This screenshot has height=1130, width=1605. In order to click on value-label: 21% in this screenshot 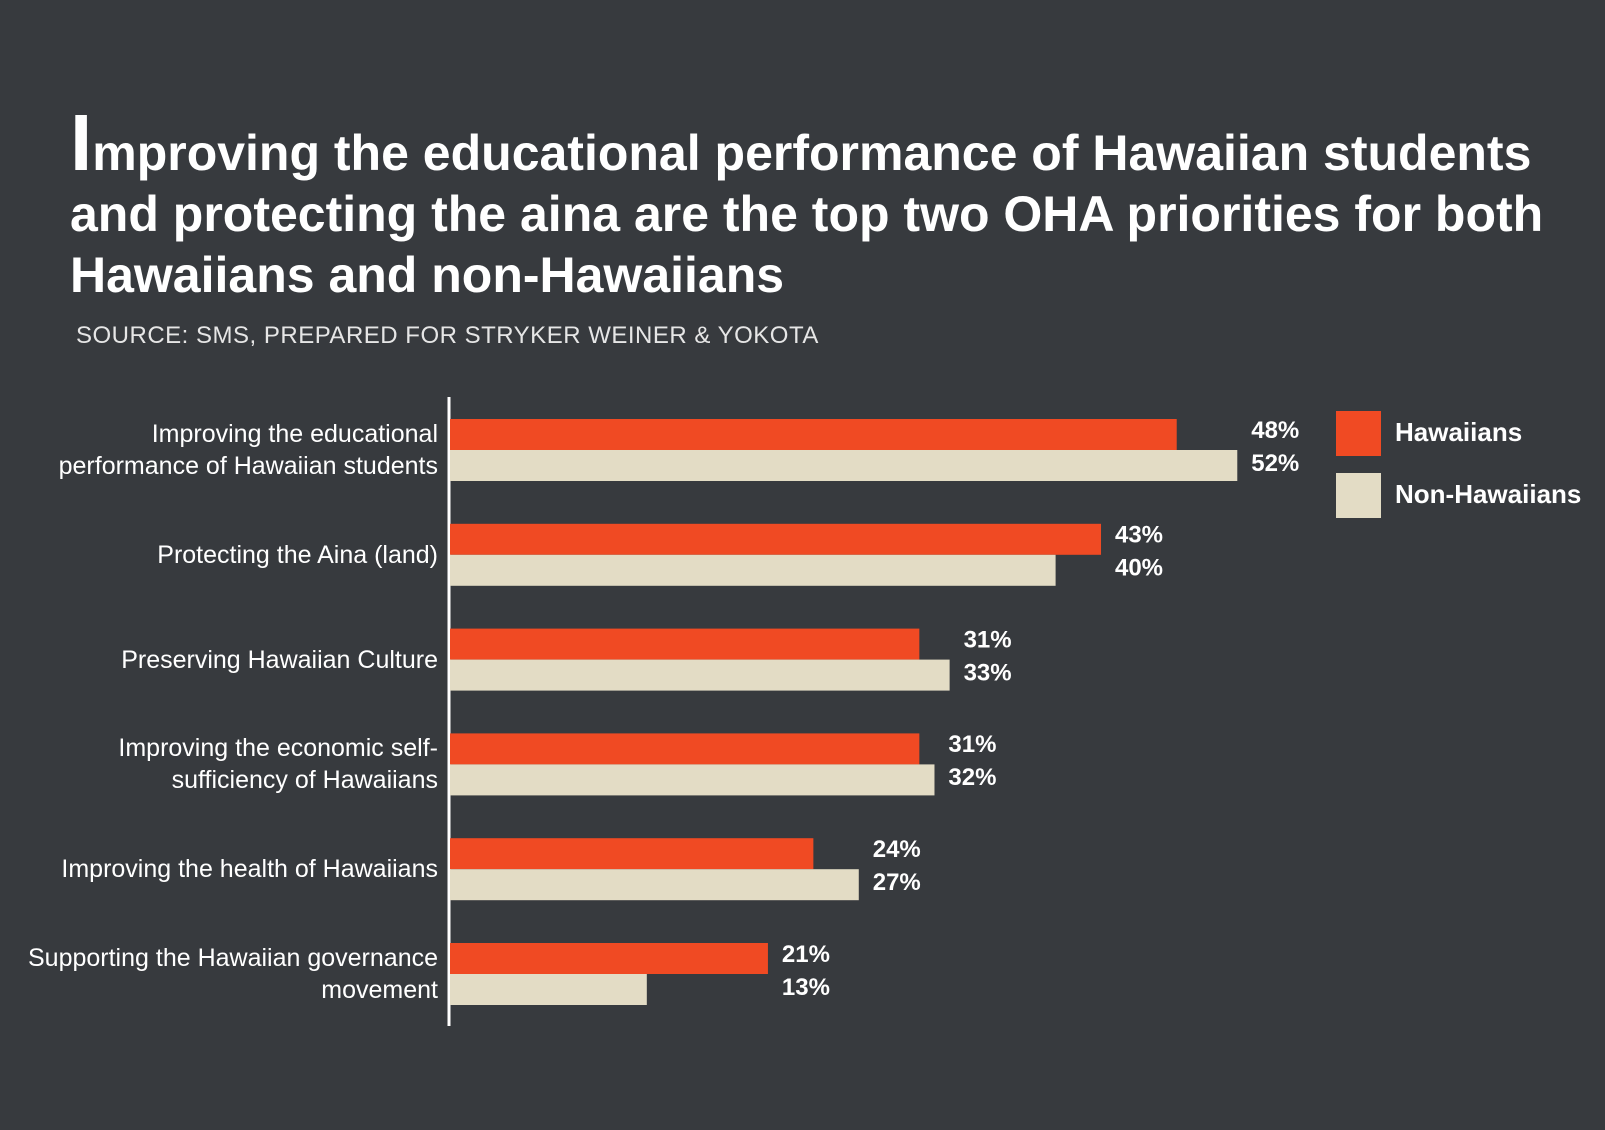, I will do `click(806, 954)`.